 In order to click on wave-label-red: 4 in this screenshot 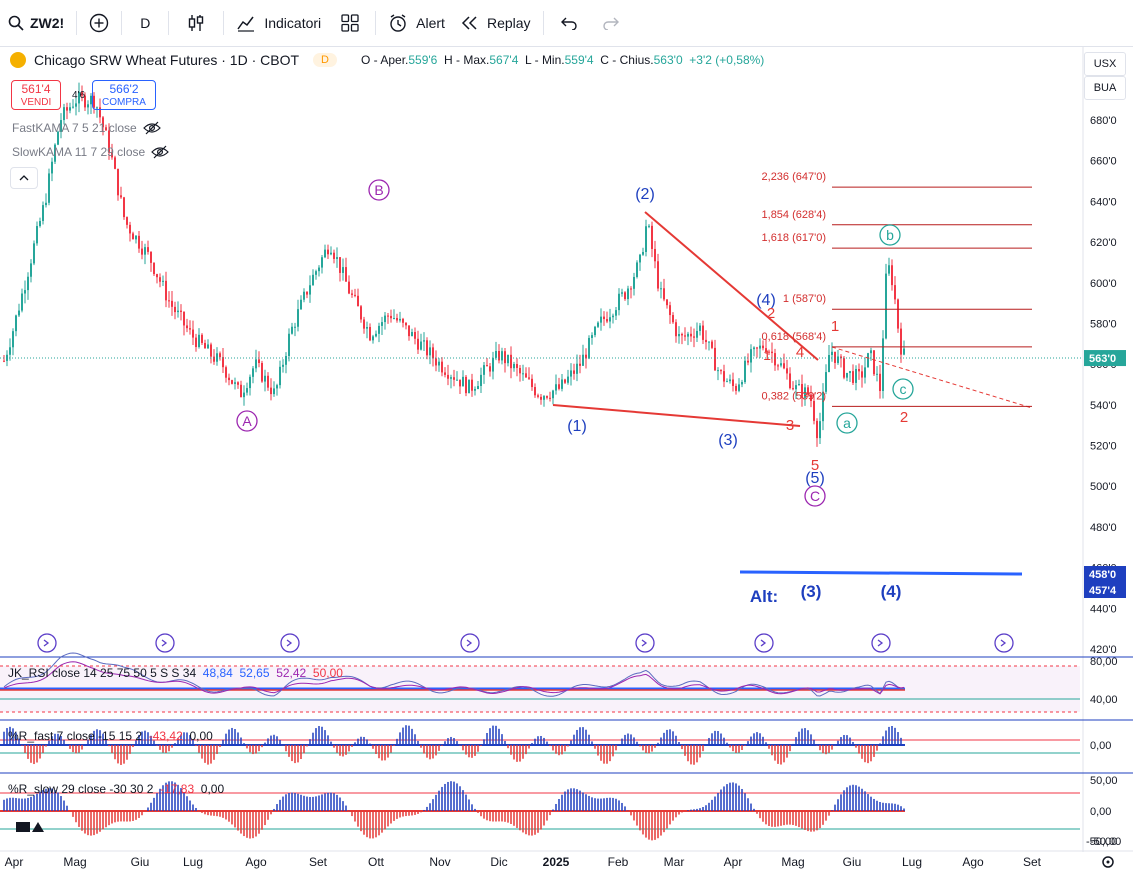, I will do `click(800, 352)`.